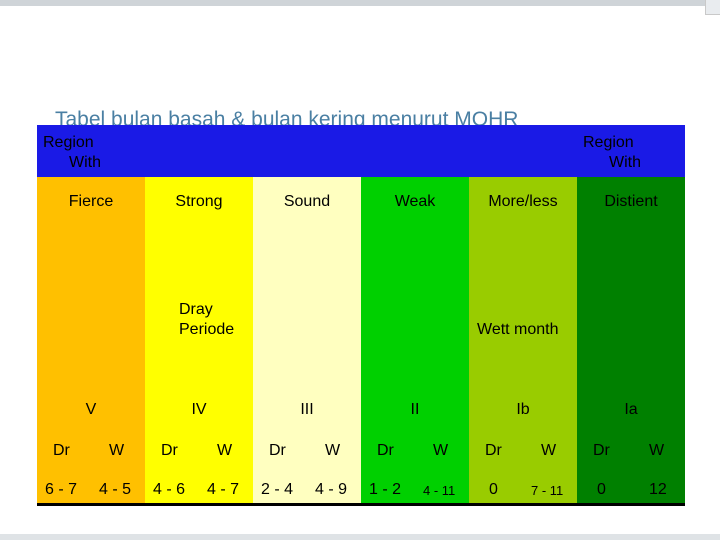  I want to click on w-value: 4 - 5, so click(115, 489).